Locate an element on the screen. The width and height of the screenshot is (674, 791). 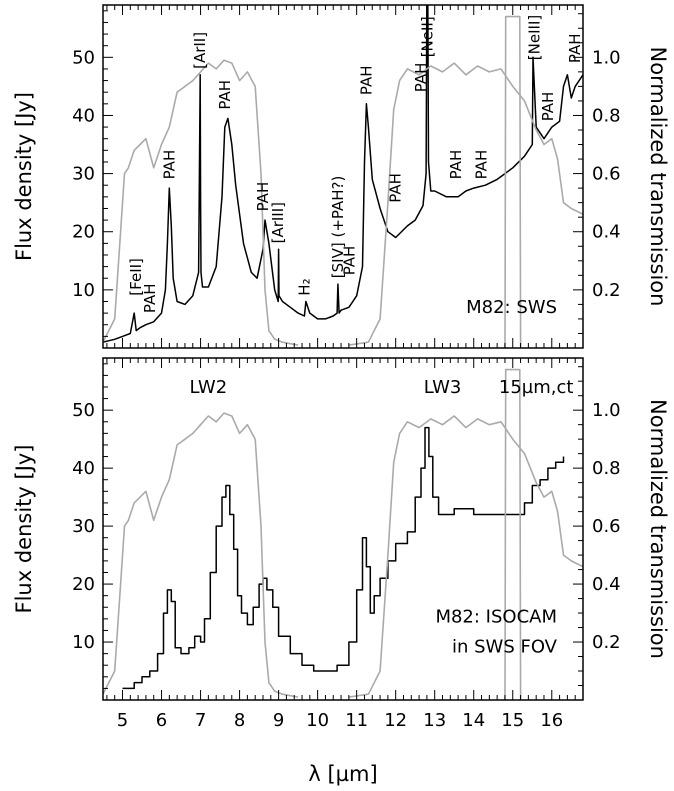
filter-label: LW2 is located at coordinates (209, 387).